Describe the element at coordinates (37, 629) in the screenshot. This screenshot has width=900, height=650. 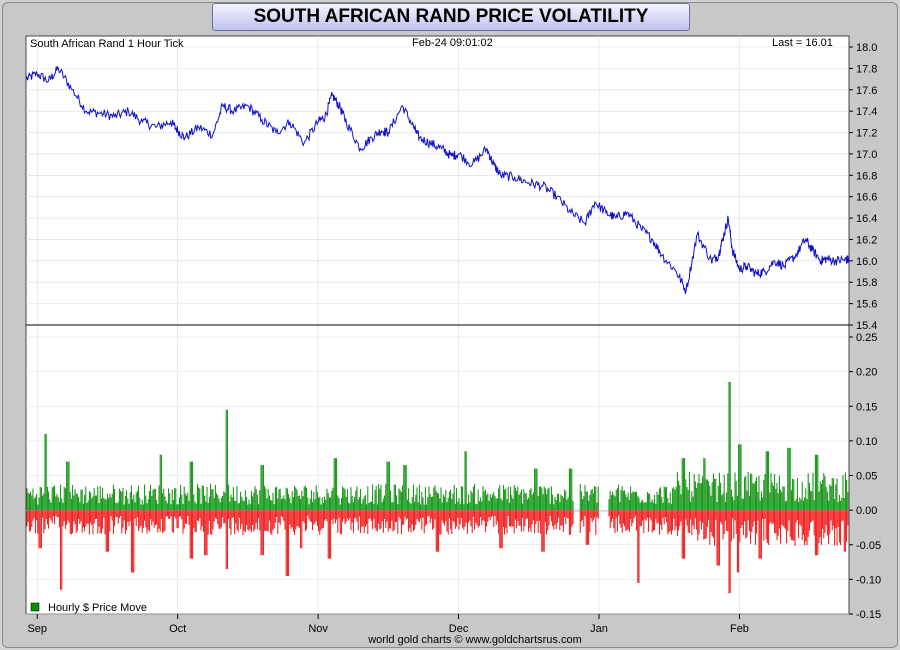
I see `x-tick-label: Sep` at that location.